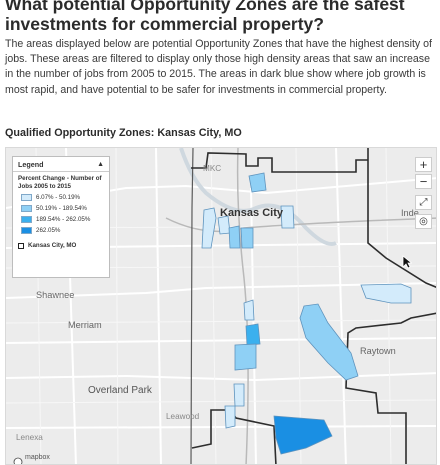  I want to click on map-label-kansas-city: Kansas City, so click(251, 213).